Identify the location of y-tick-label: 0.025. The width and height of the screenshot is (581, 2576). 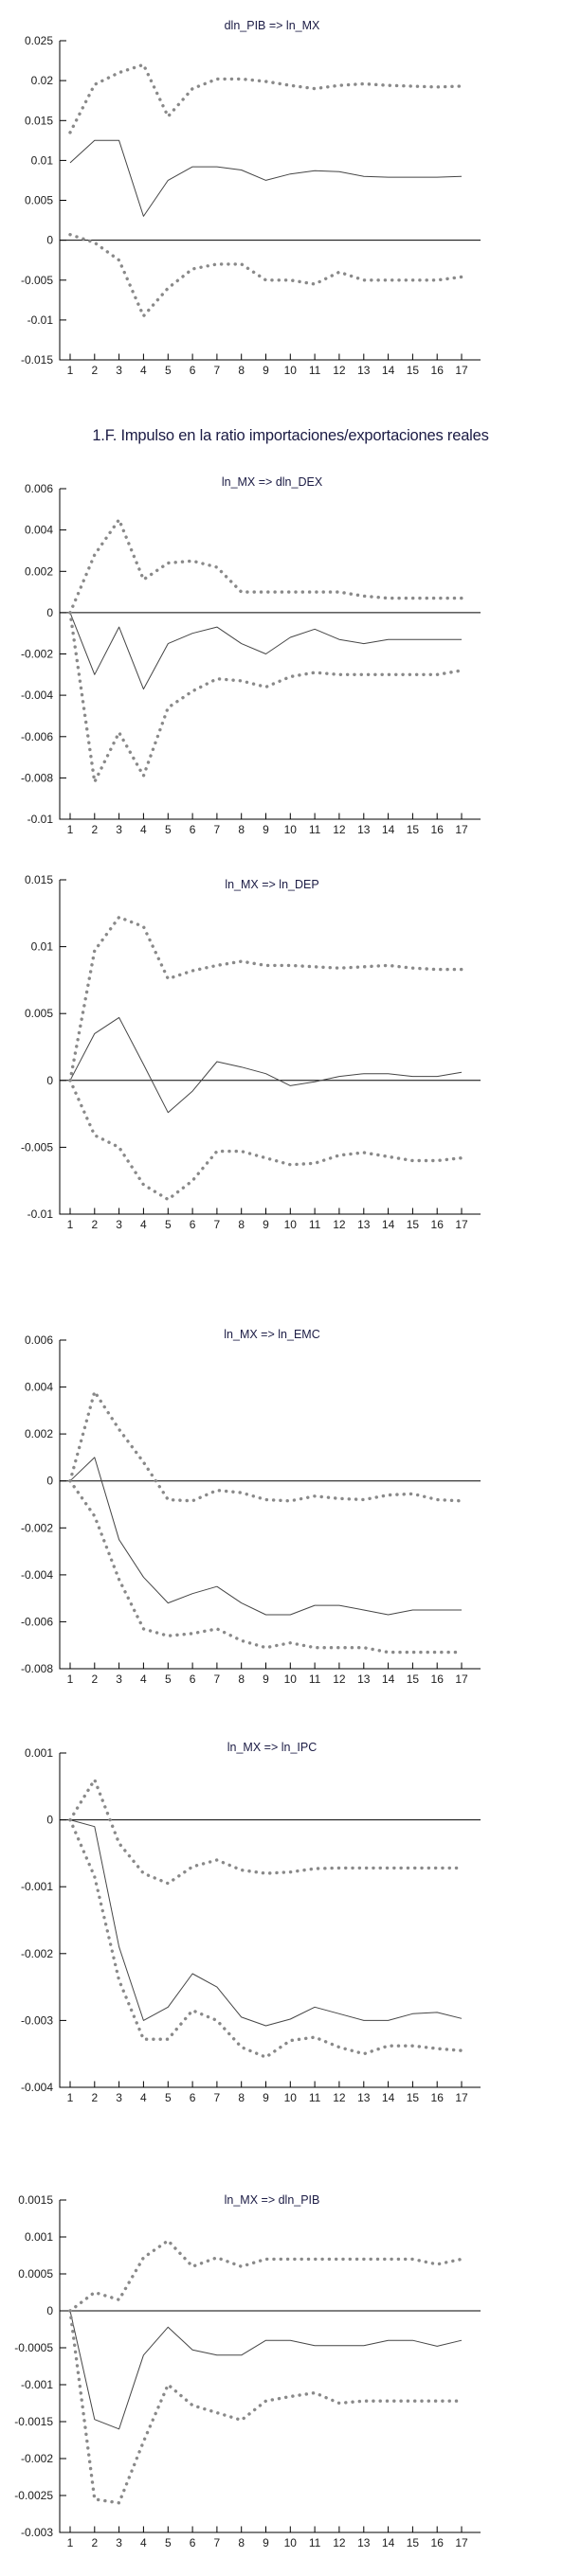
(39, 40).